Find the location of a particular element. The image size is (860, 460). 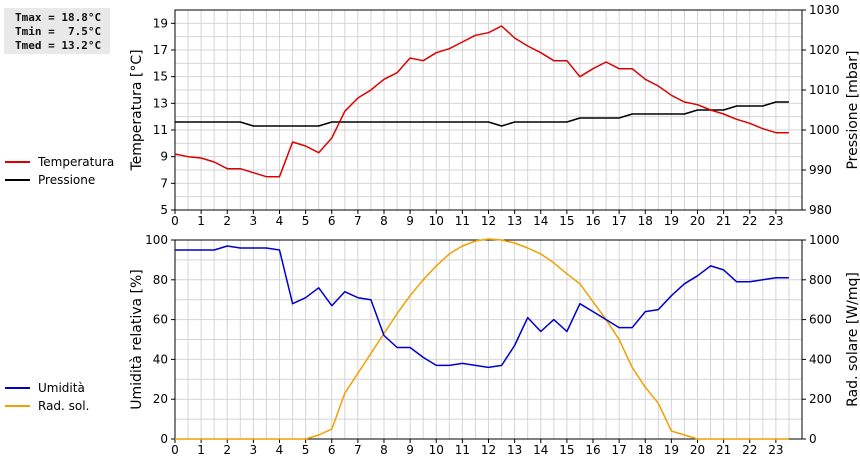

y-tick-label-left: 13 is located at coordinates (160, 103).